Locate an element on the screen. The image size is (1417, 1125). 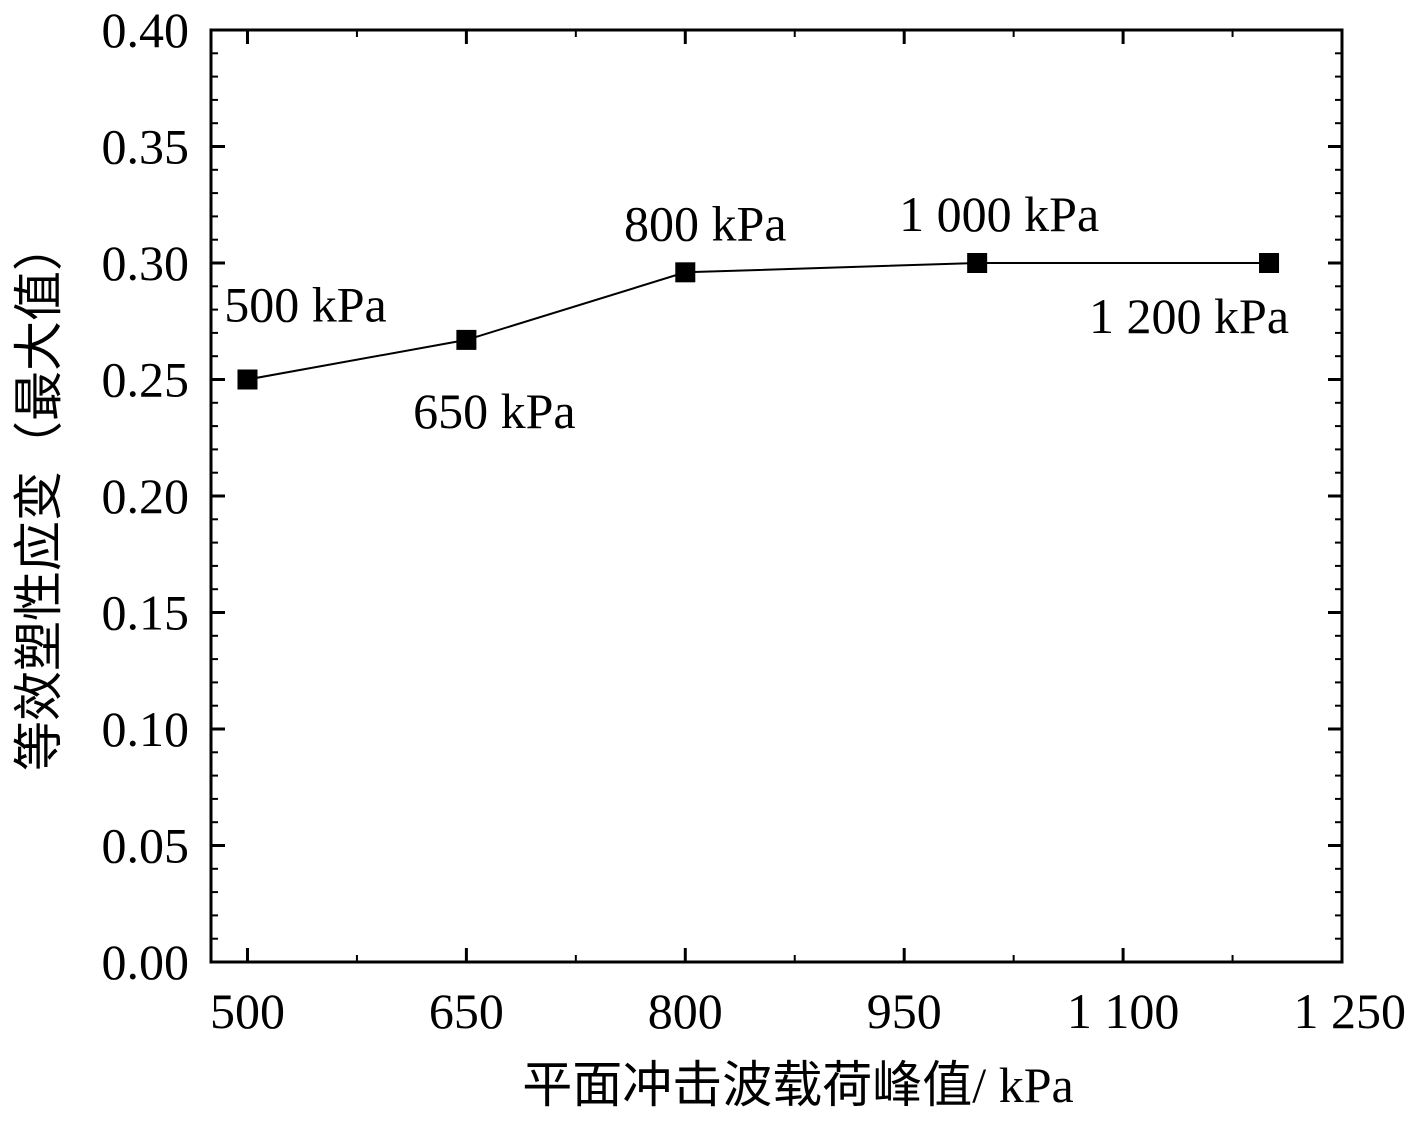
x-axis-title: 平面冲击波载荷峰值/ kPa is located at coordinates (797, 1085).